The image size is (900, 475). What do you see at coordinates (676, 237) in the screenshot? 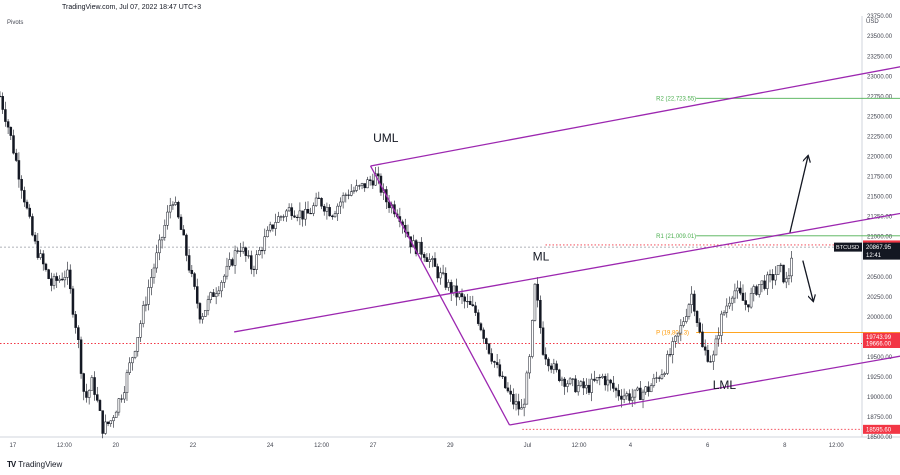
I see `pivot-label: R1 (21,009.01)` at bounding box center [676, 237].